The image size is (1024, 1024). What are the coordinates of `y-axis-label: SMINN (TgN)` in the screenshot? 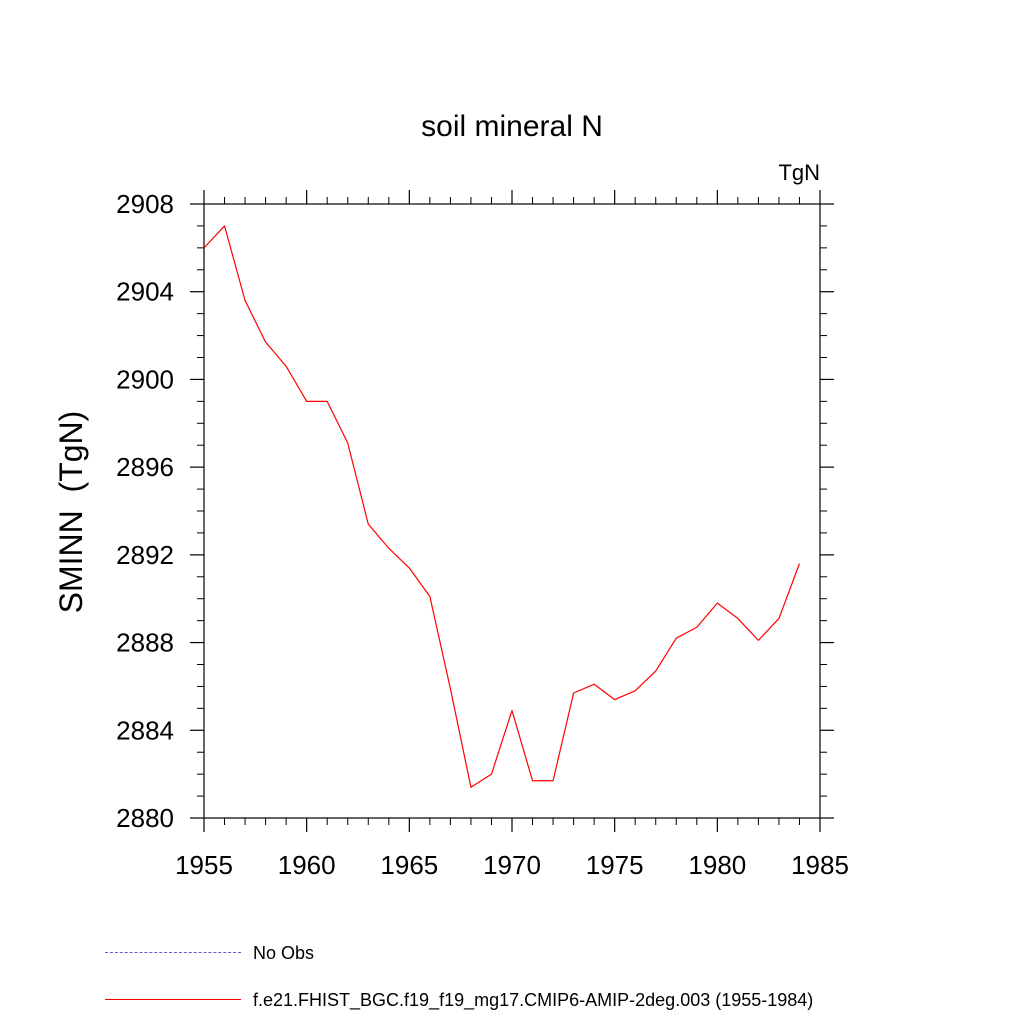 It's located at (71, 512).